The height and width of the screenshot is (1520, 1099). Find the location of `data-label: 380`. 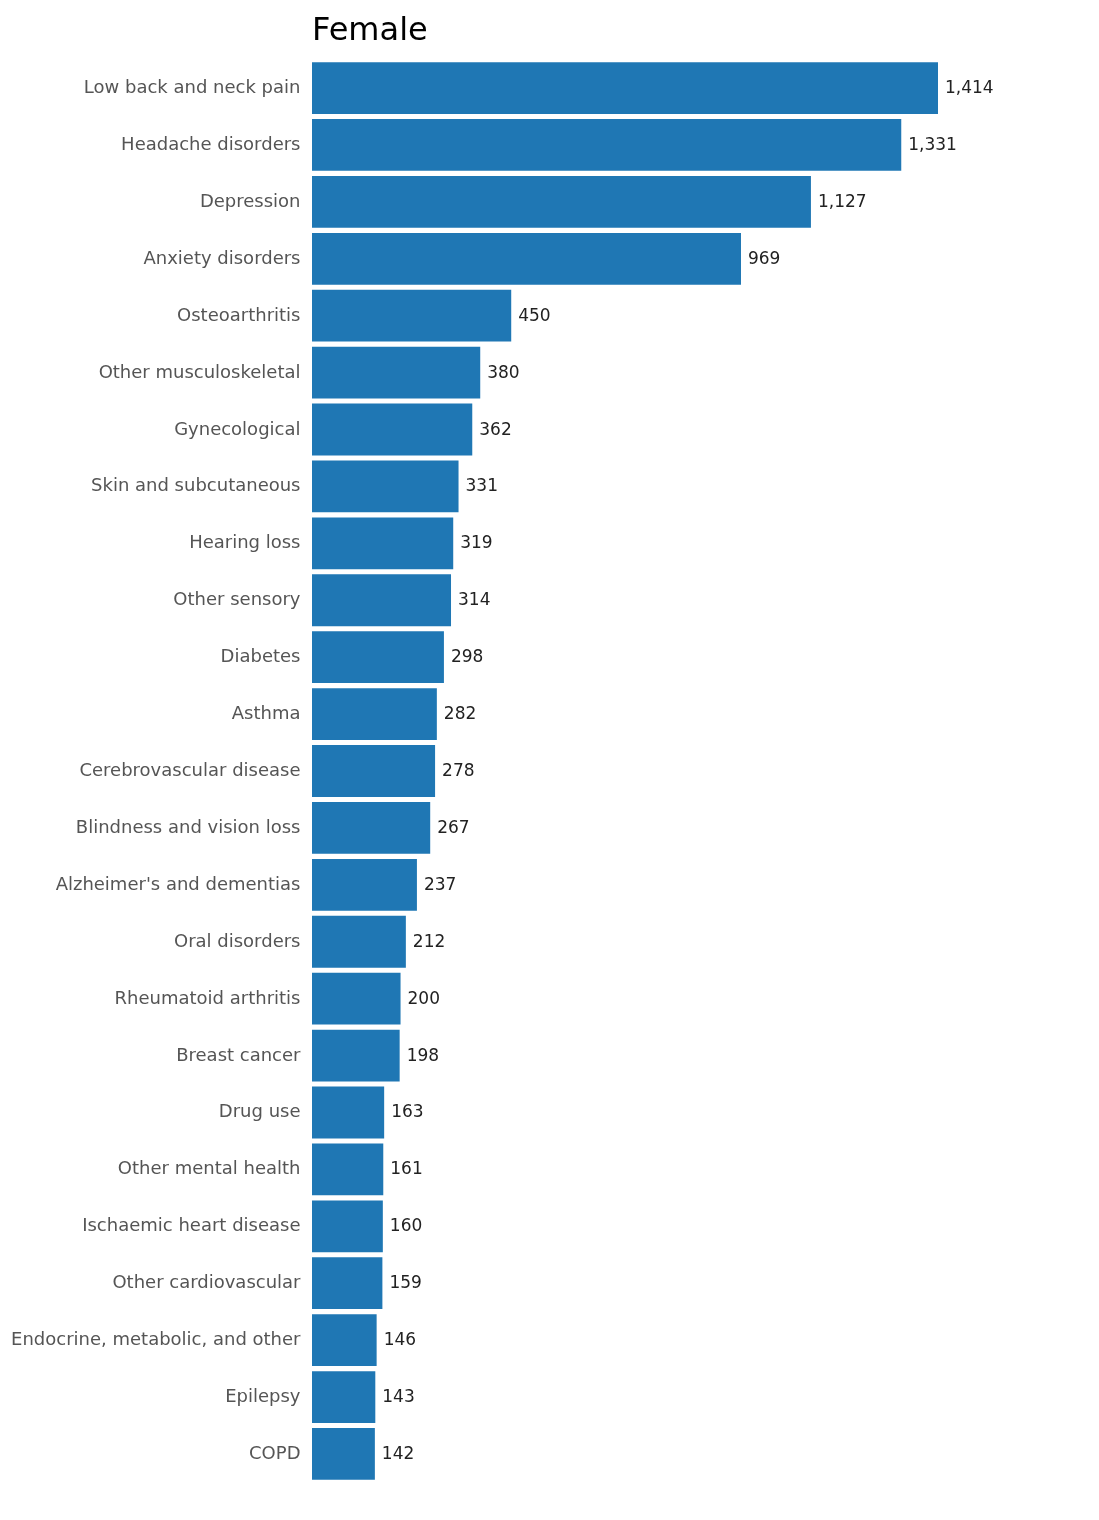

data-label: 380 is located at coordinates (503, 371).